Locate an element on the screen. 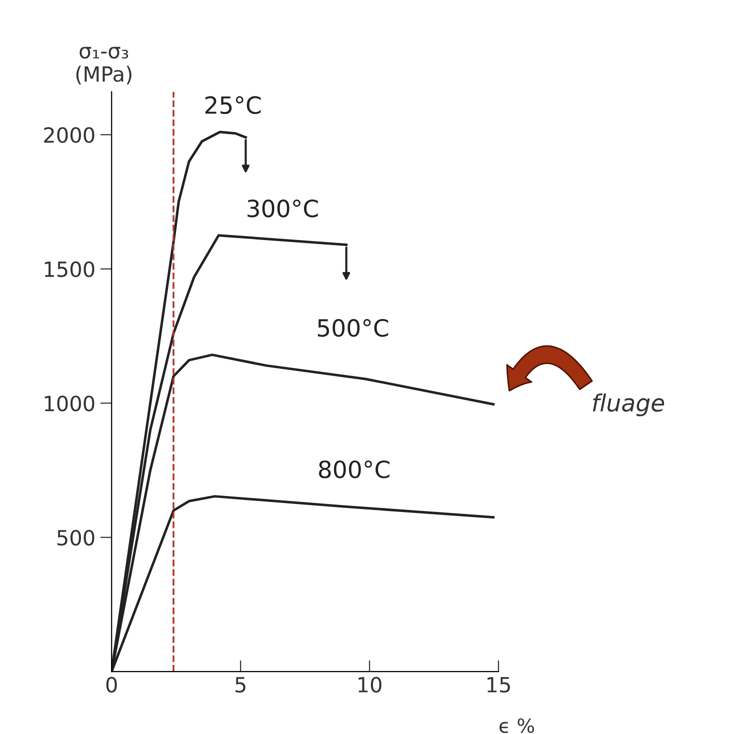 The height and width of the screenshot is (734, 744). text: fluage is located at coordinates (628, 404).